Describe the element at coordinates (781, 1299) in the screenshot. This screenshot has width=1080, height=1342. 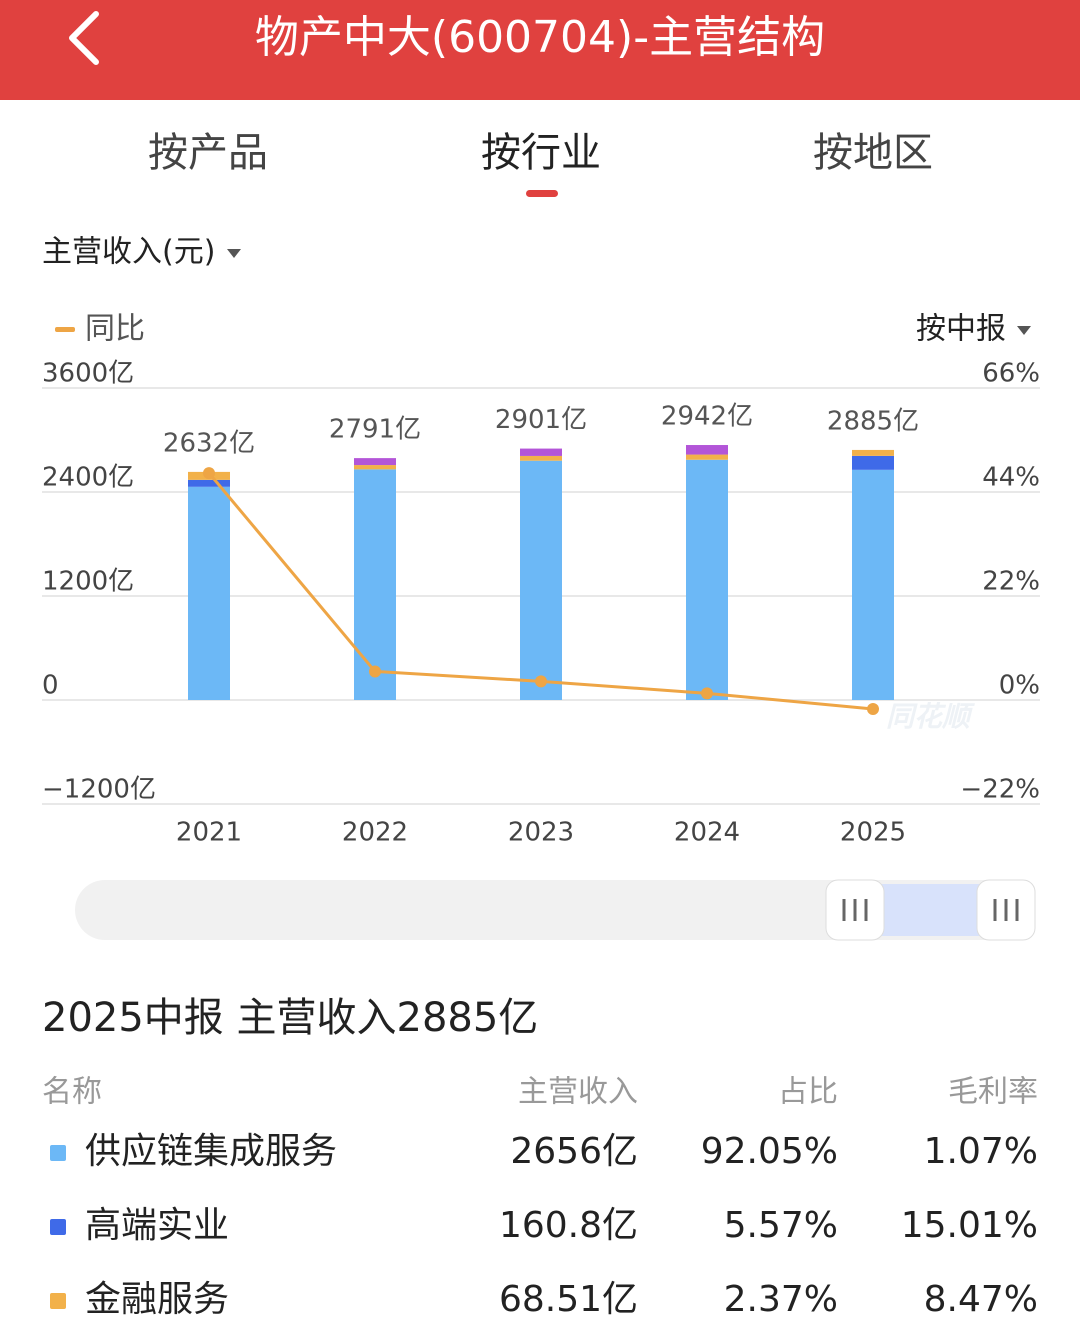
I see `table-cell: 2.37%` at that location.